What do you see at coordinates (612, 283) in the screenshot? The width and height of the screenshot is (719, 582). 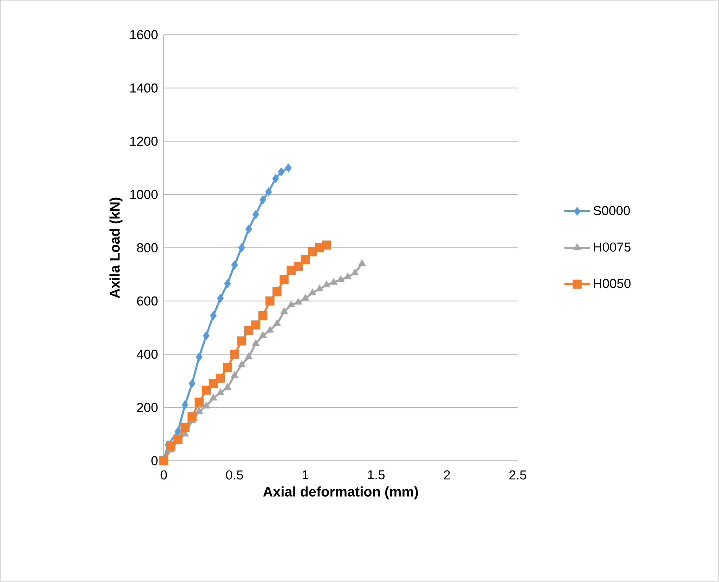 I see `legend-label: H0050` at bounding box center [612, 283].